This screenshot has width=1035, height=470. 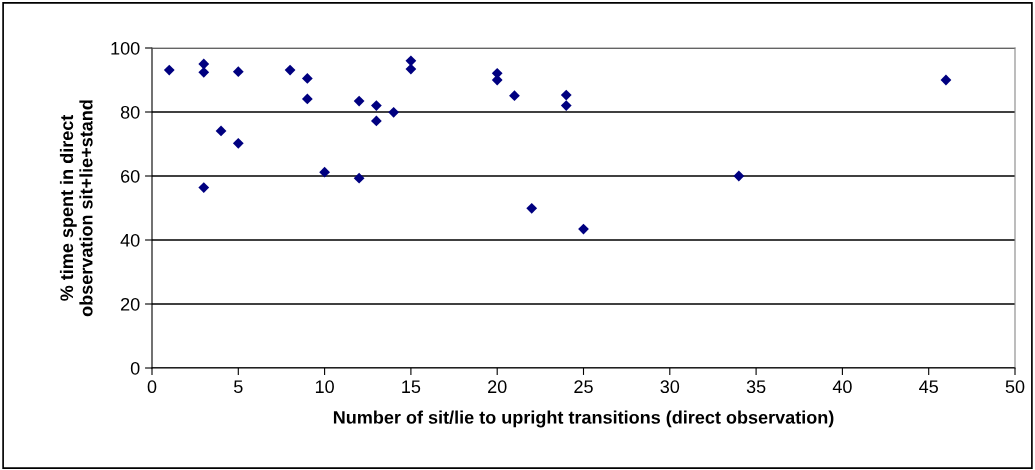 I want to click on y-axis-title: % time spent in direct observation sit+lie+stand, so click(x=76, y=208).